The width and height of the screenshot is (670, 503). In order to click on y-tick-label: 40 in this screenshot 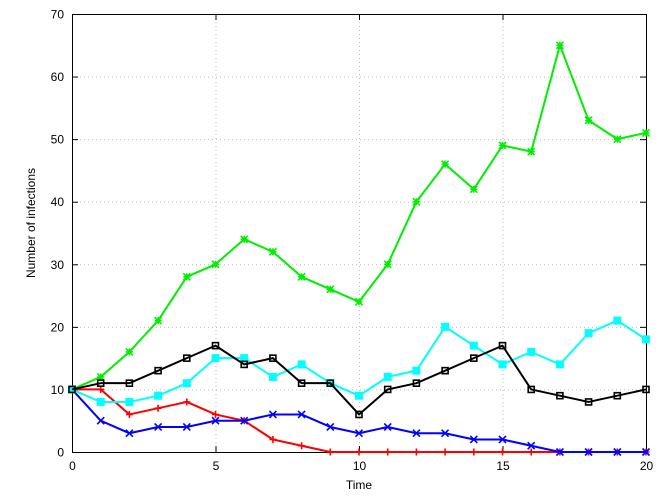, I will do `click(58, 202)`.